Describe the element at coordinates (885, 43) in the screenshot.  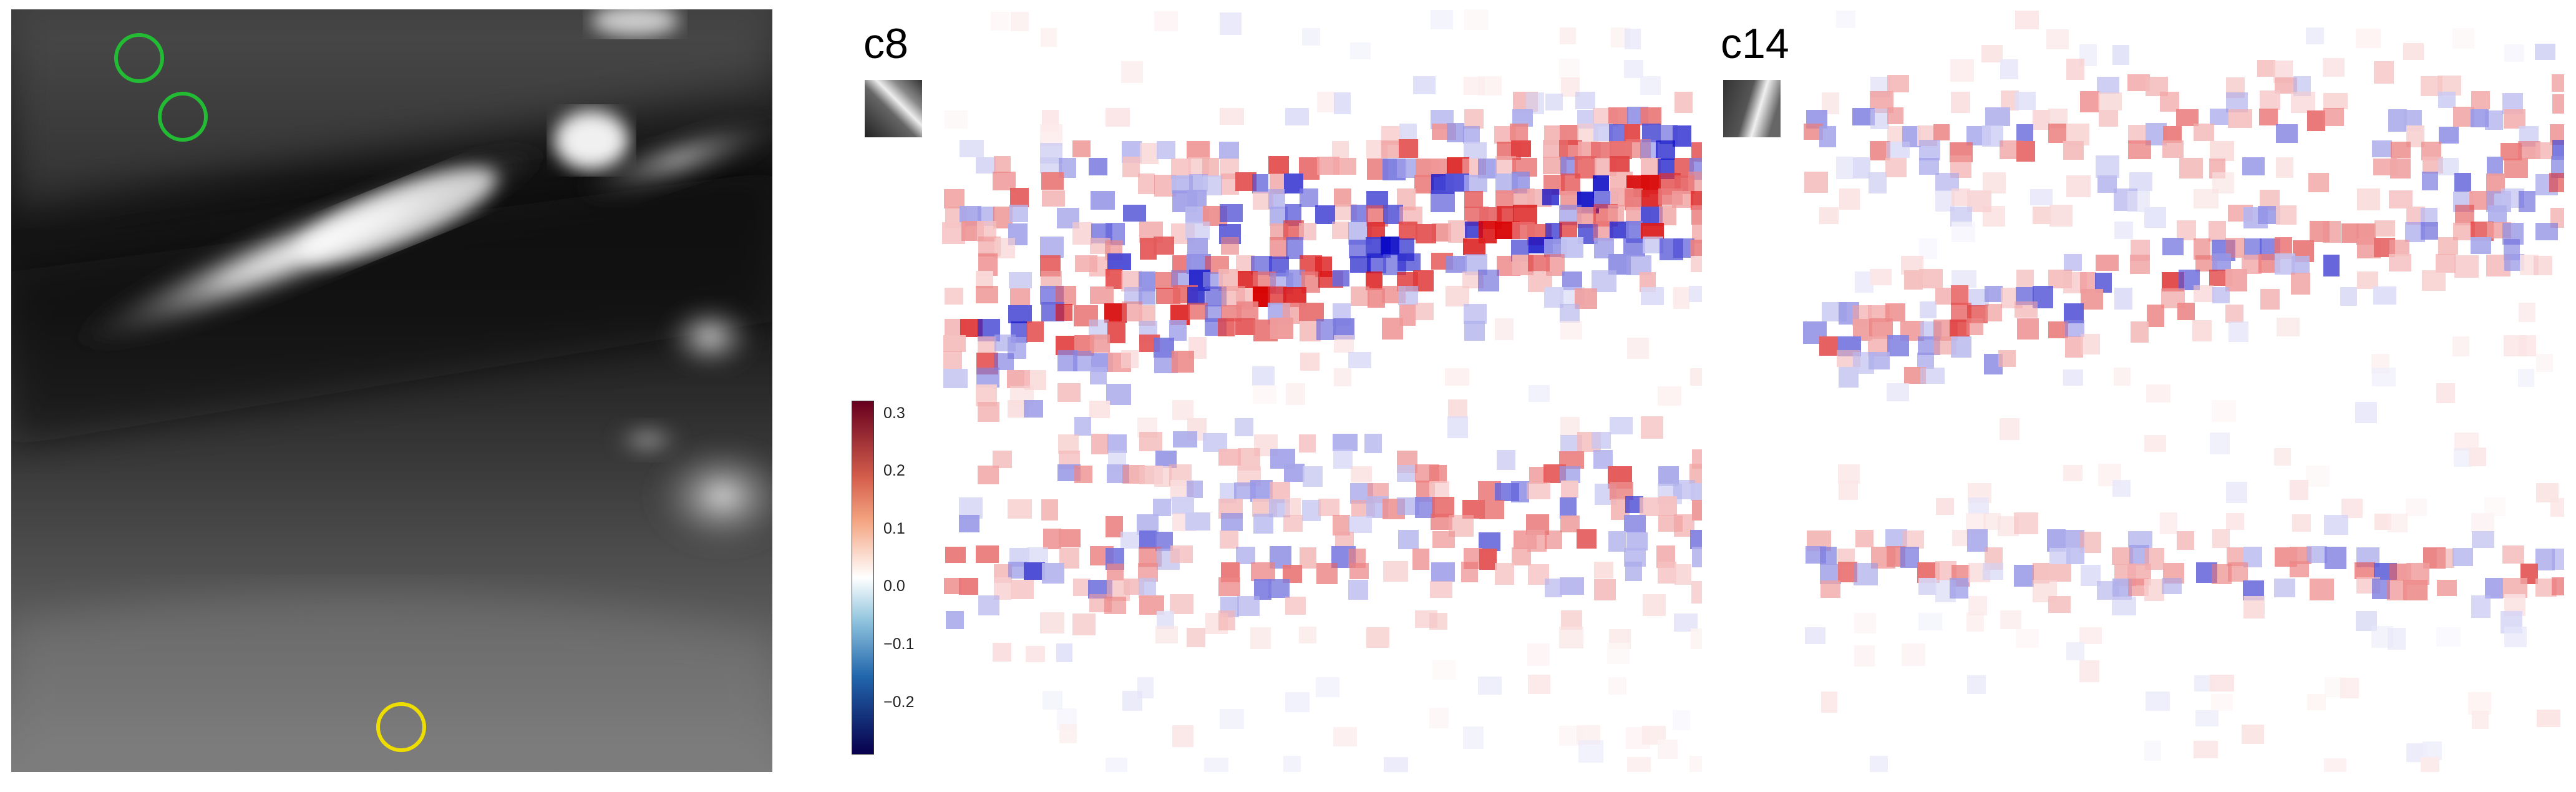
I see `c8-label: c8` at that location.